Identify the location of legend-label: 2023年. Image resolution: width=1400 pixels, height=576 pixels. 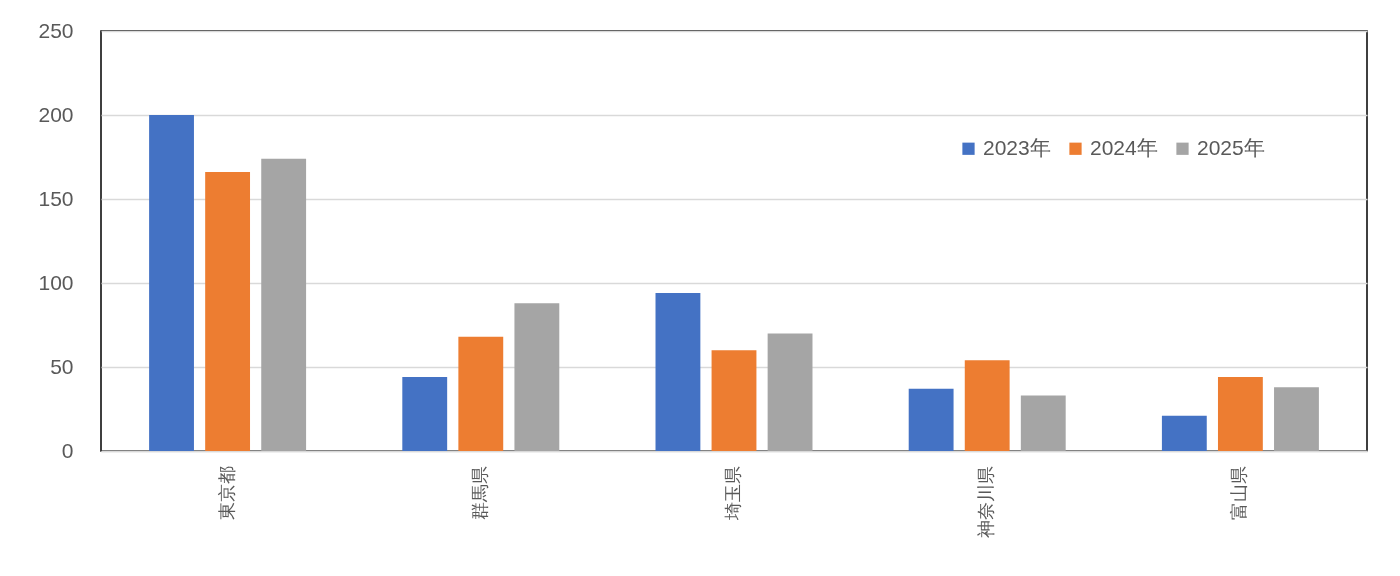
(1017, 147).